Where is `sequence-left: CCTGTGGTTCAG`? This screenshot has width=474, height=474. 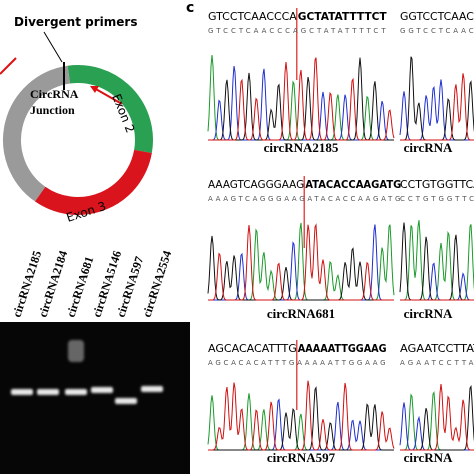
sequence-left: CCTGTGGTTCAG is located at coordinates (437, 184).